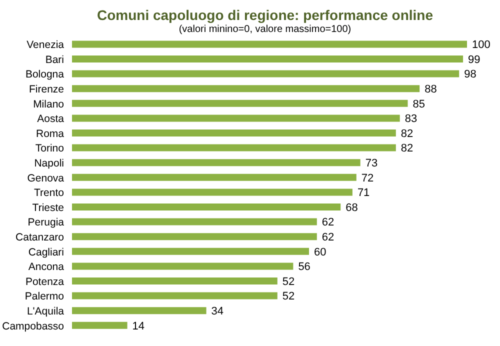  What do you see at coordinates (40, 238) in the screenshot?
I see `y-tick-label: Catanzaro` at bounding box center [40, 238].